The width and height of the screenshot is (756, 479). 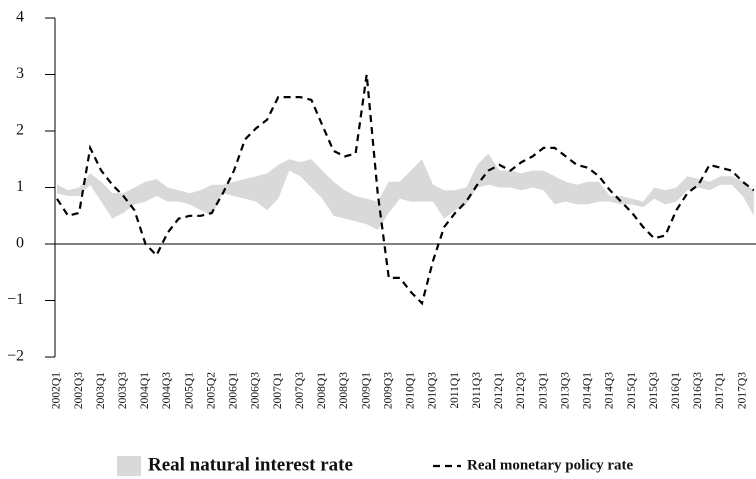 What do you see at coordinates (632, 390) in the screenshot?
I see `x-tick-label: 2015Q1` at bounding box center [632, 390].